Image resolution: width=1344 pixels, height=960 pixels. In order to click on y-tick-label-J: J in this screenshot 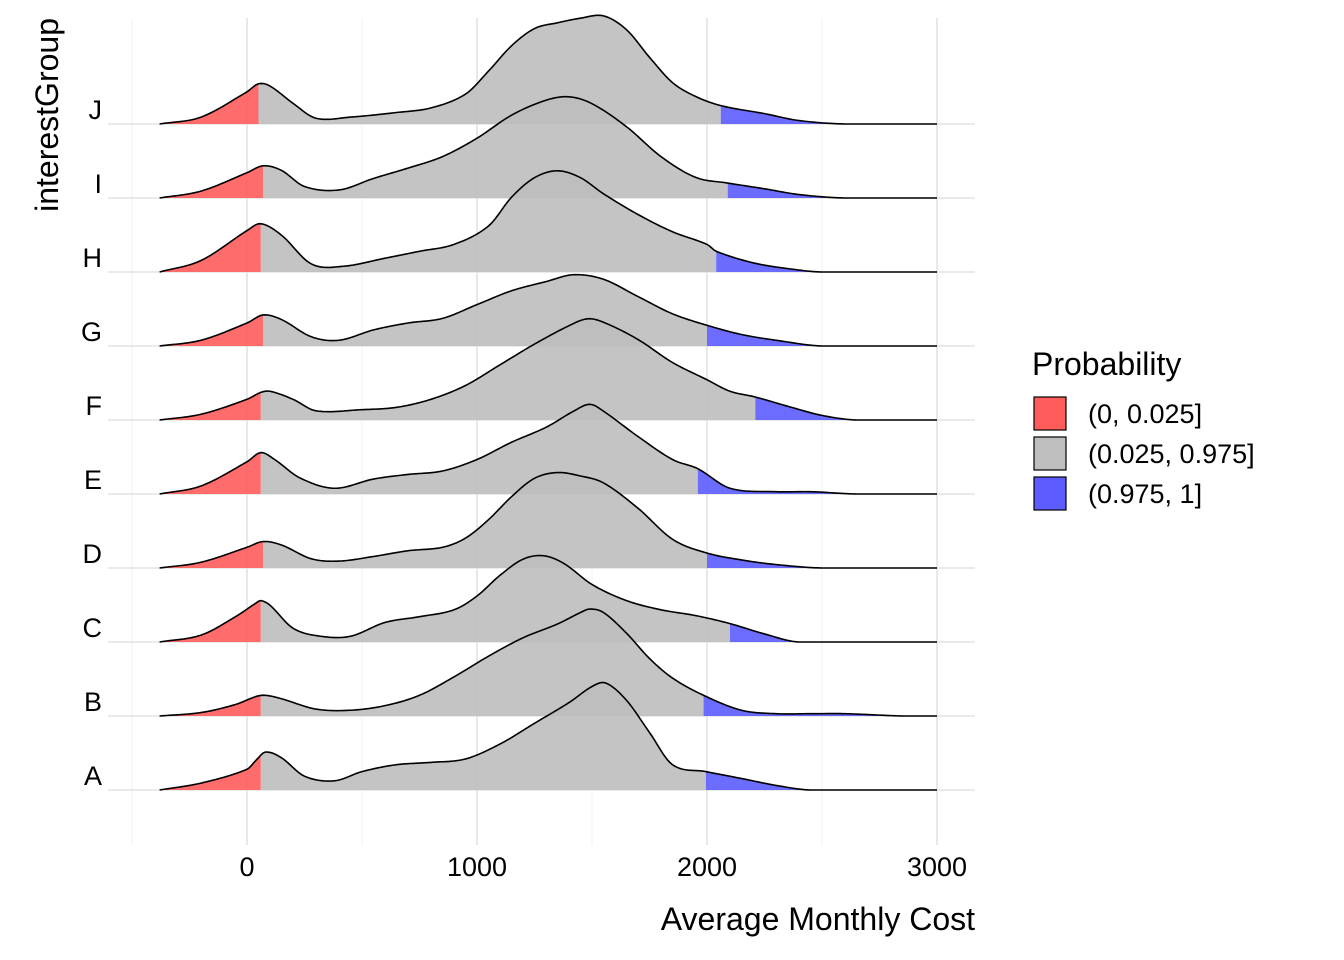, I will do `click(96, 110)`.